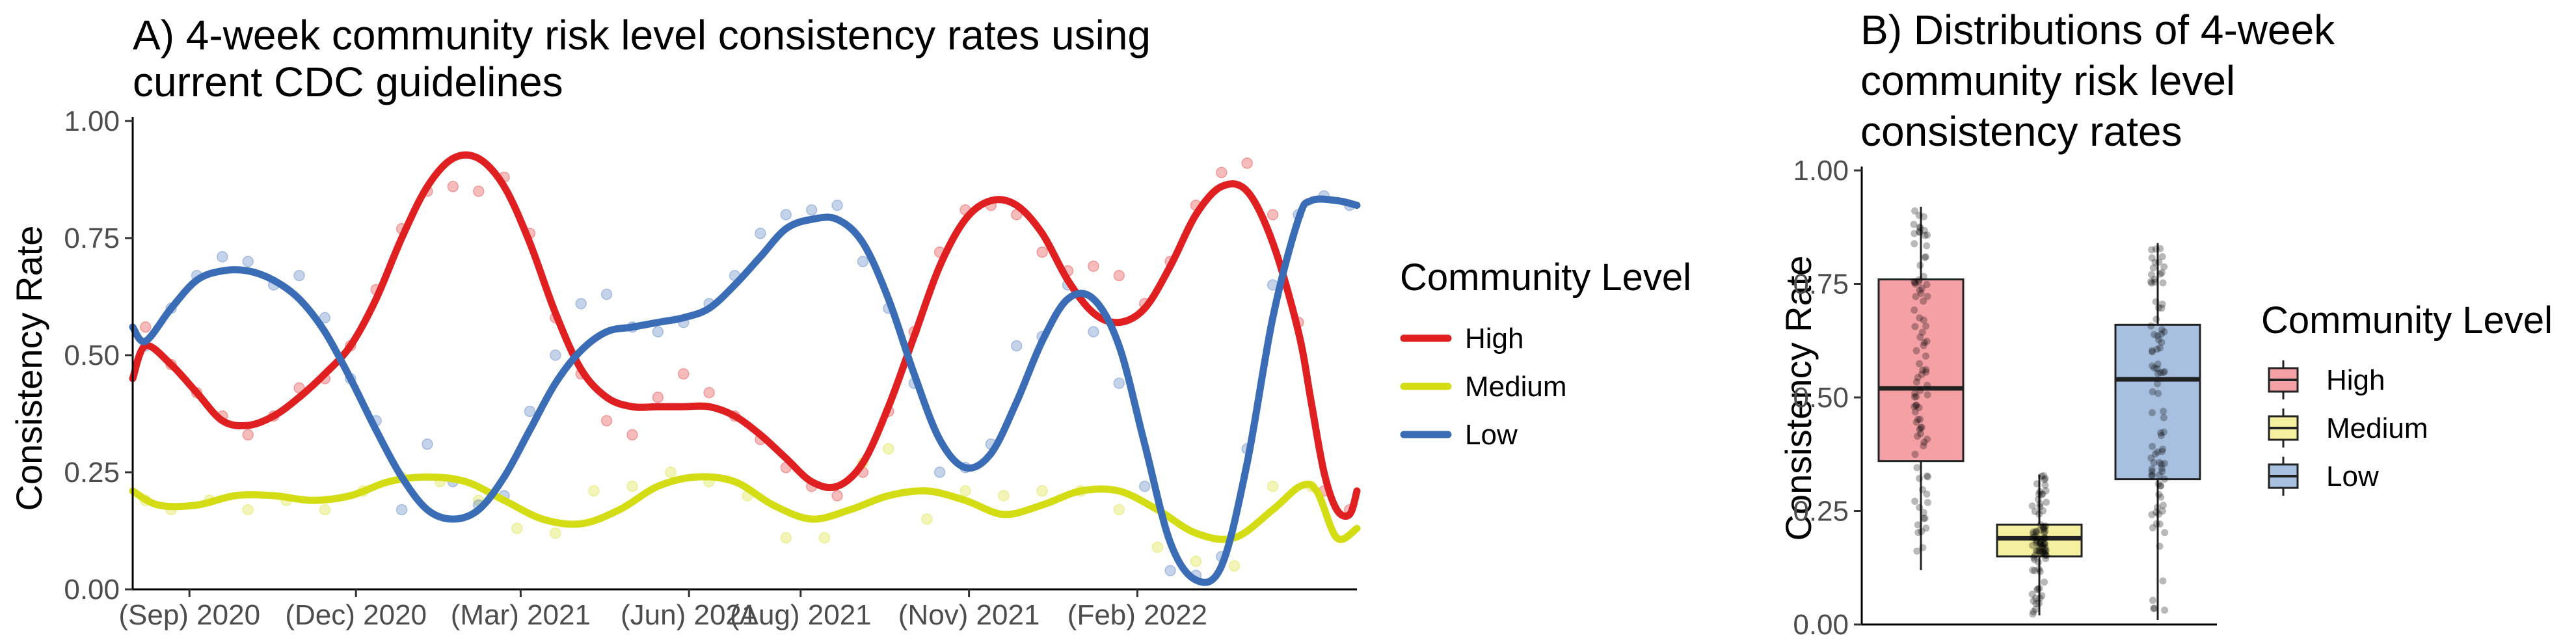 The width and height of the screenshot is (2576, 644). What do you see at coordinates (1491, 435) in the screenshot?
I see `legend-a-label-low: Low` at bounding box center [1491, 435].